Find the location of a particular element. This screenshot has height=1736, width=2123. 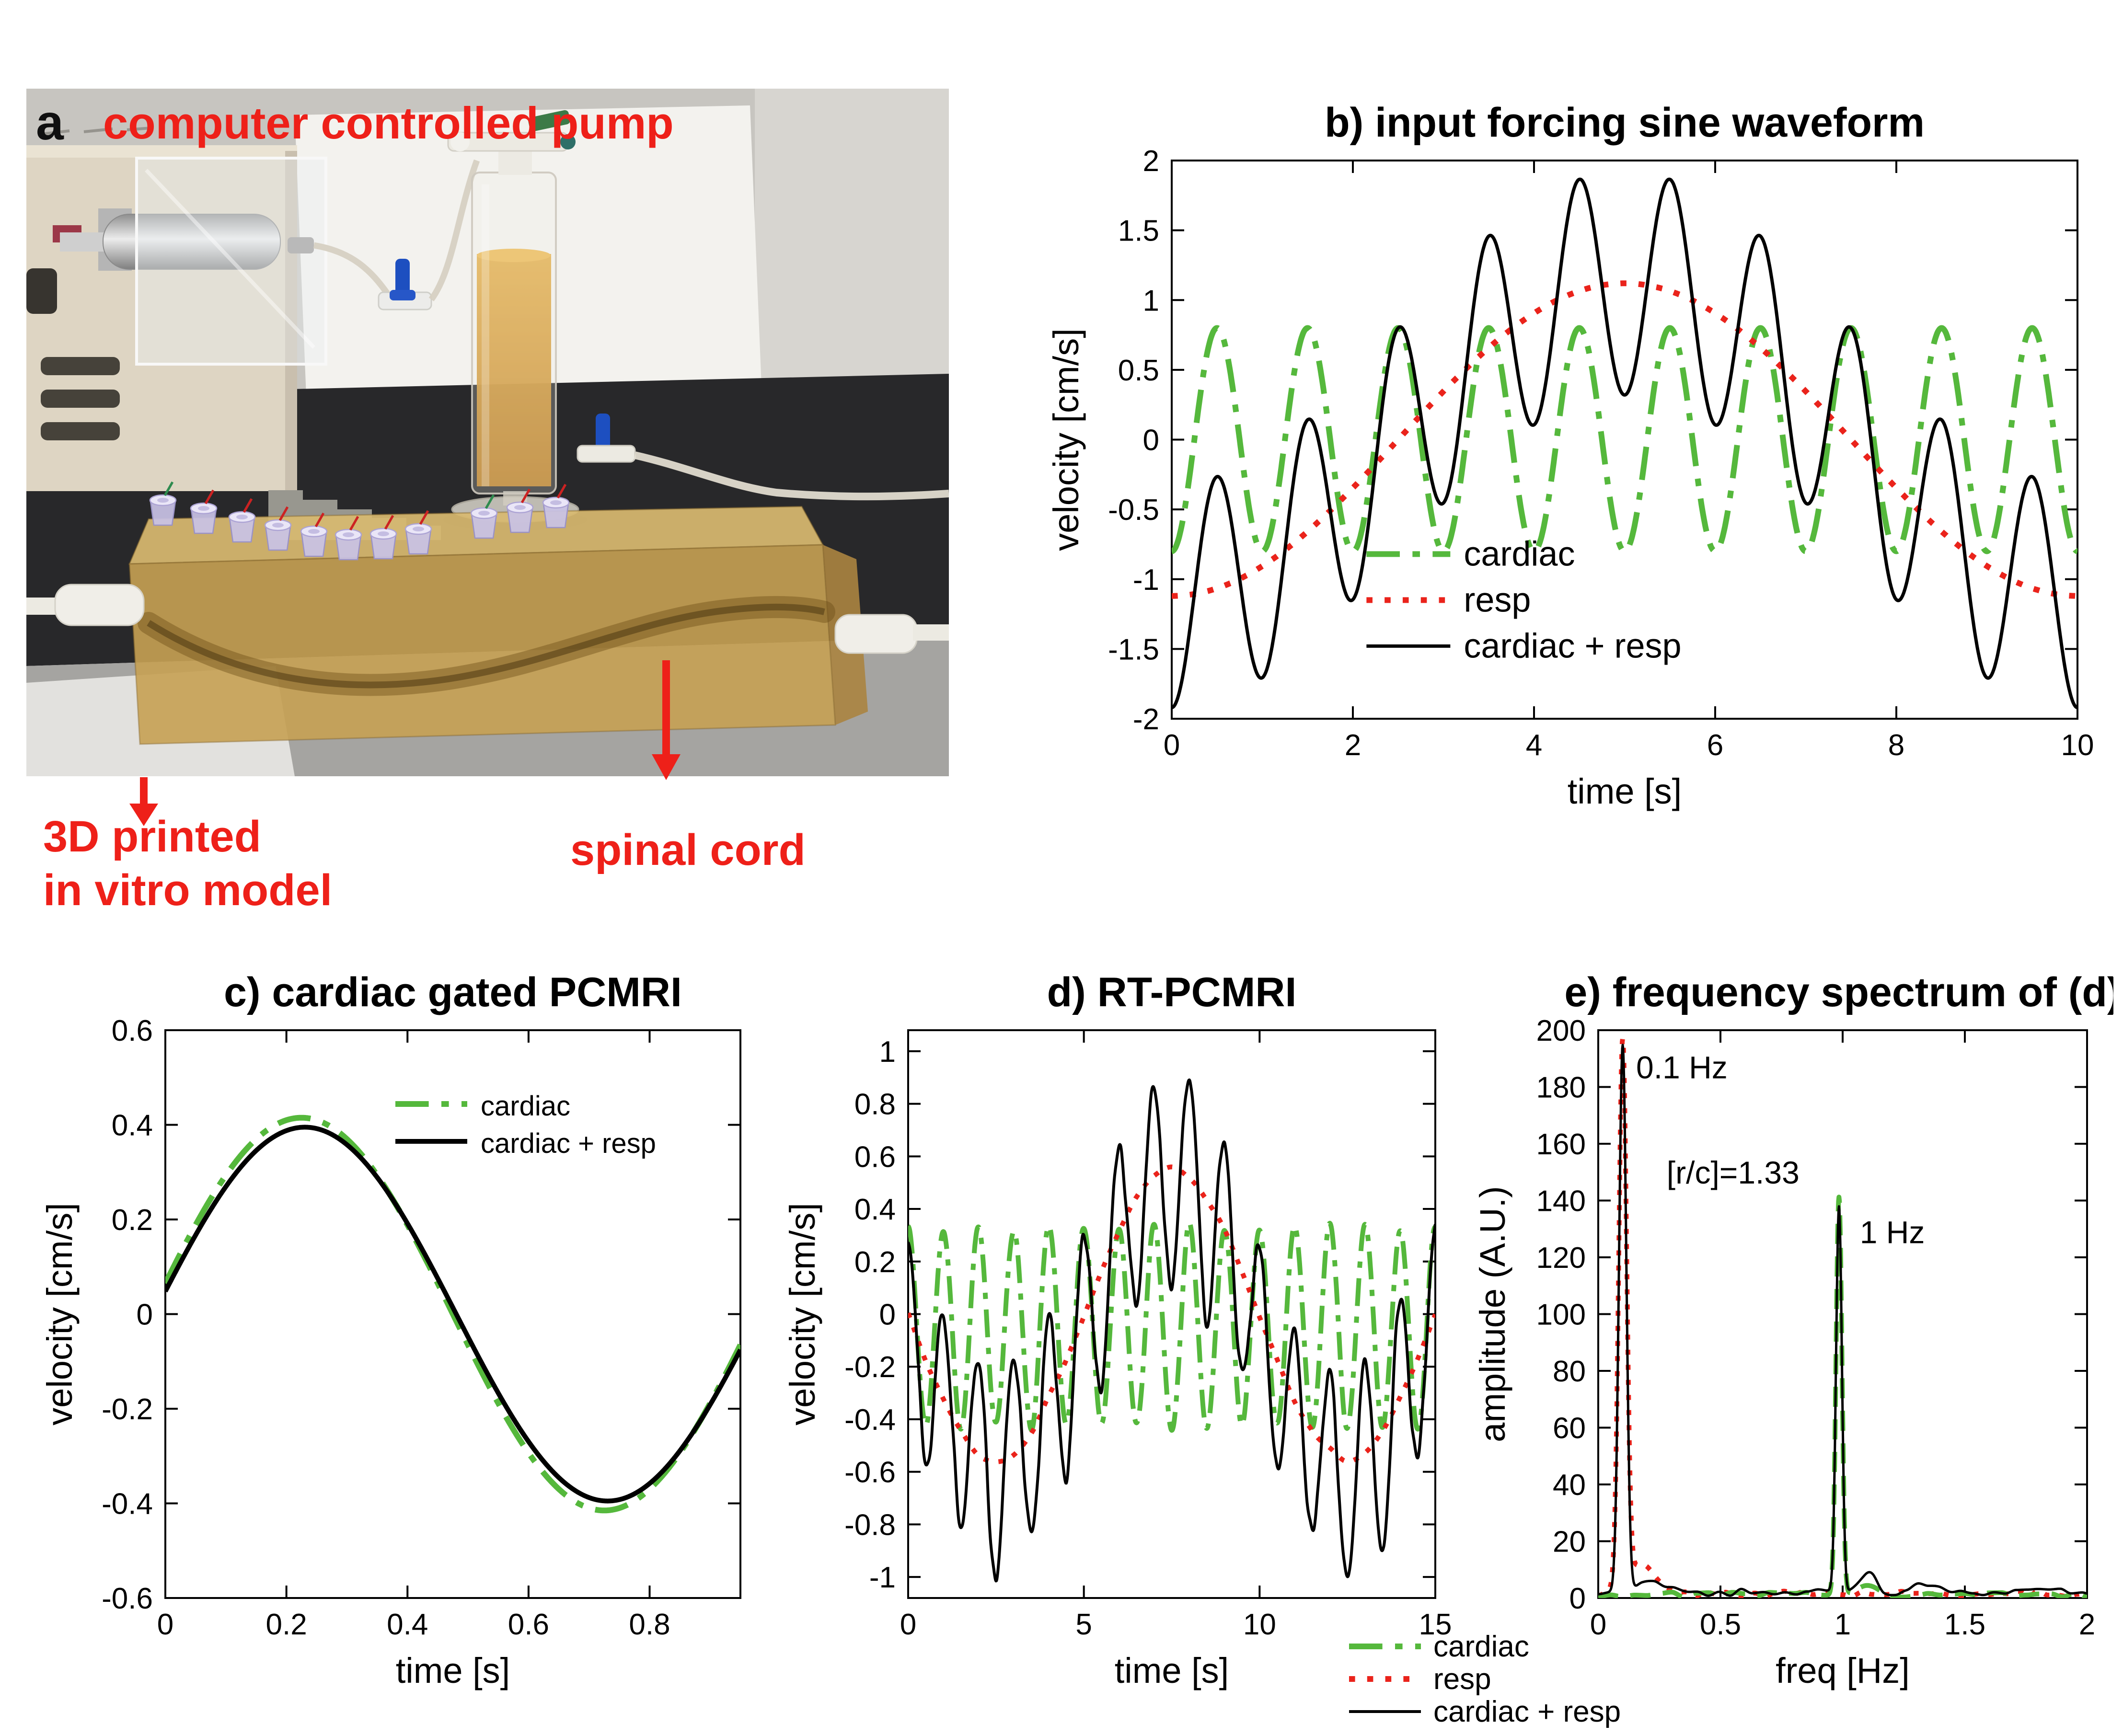

panel-a-tag: a is located at coordinates (50, 123).